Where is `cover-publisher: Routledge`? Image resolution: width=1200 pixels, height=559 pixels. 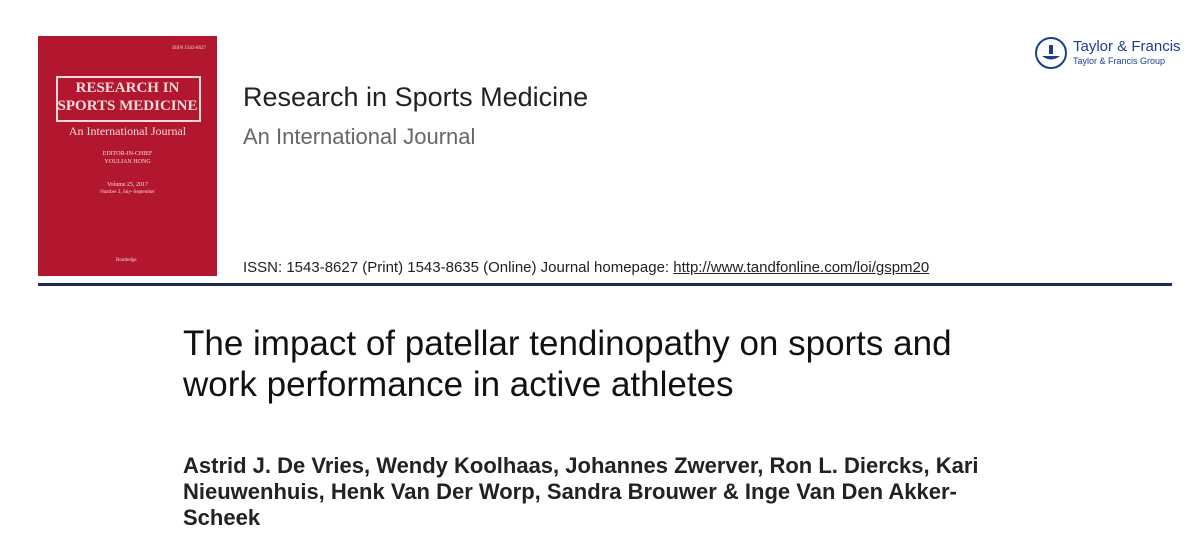
cover-publisher: Routledge is located at coordinates (126, 260).